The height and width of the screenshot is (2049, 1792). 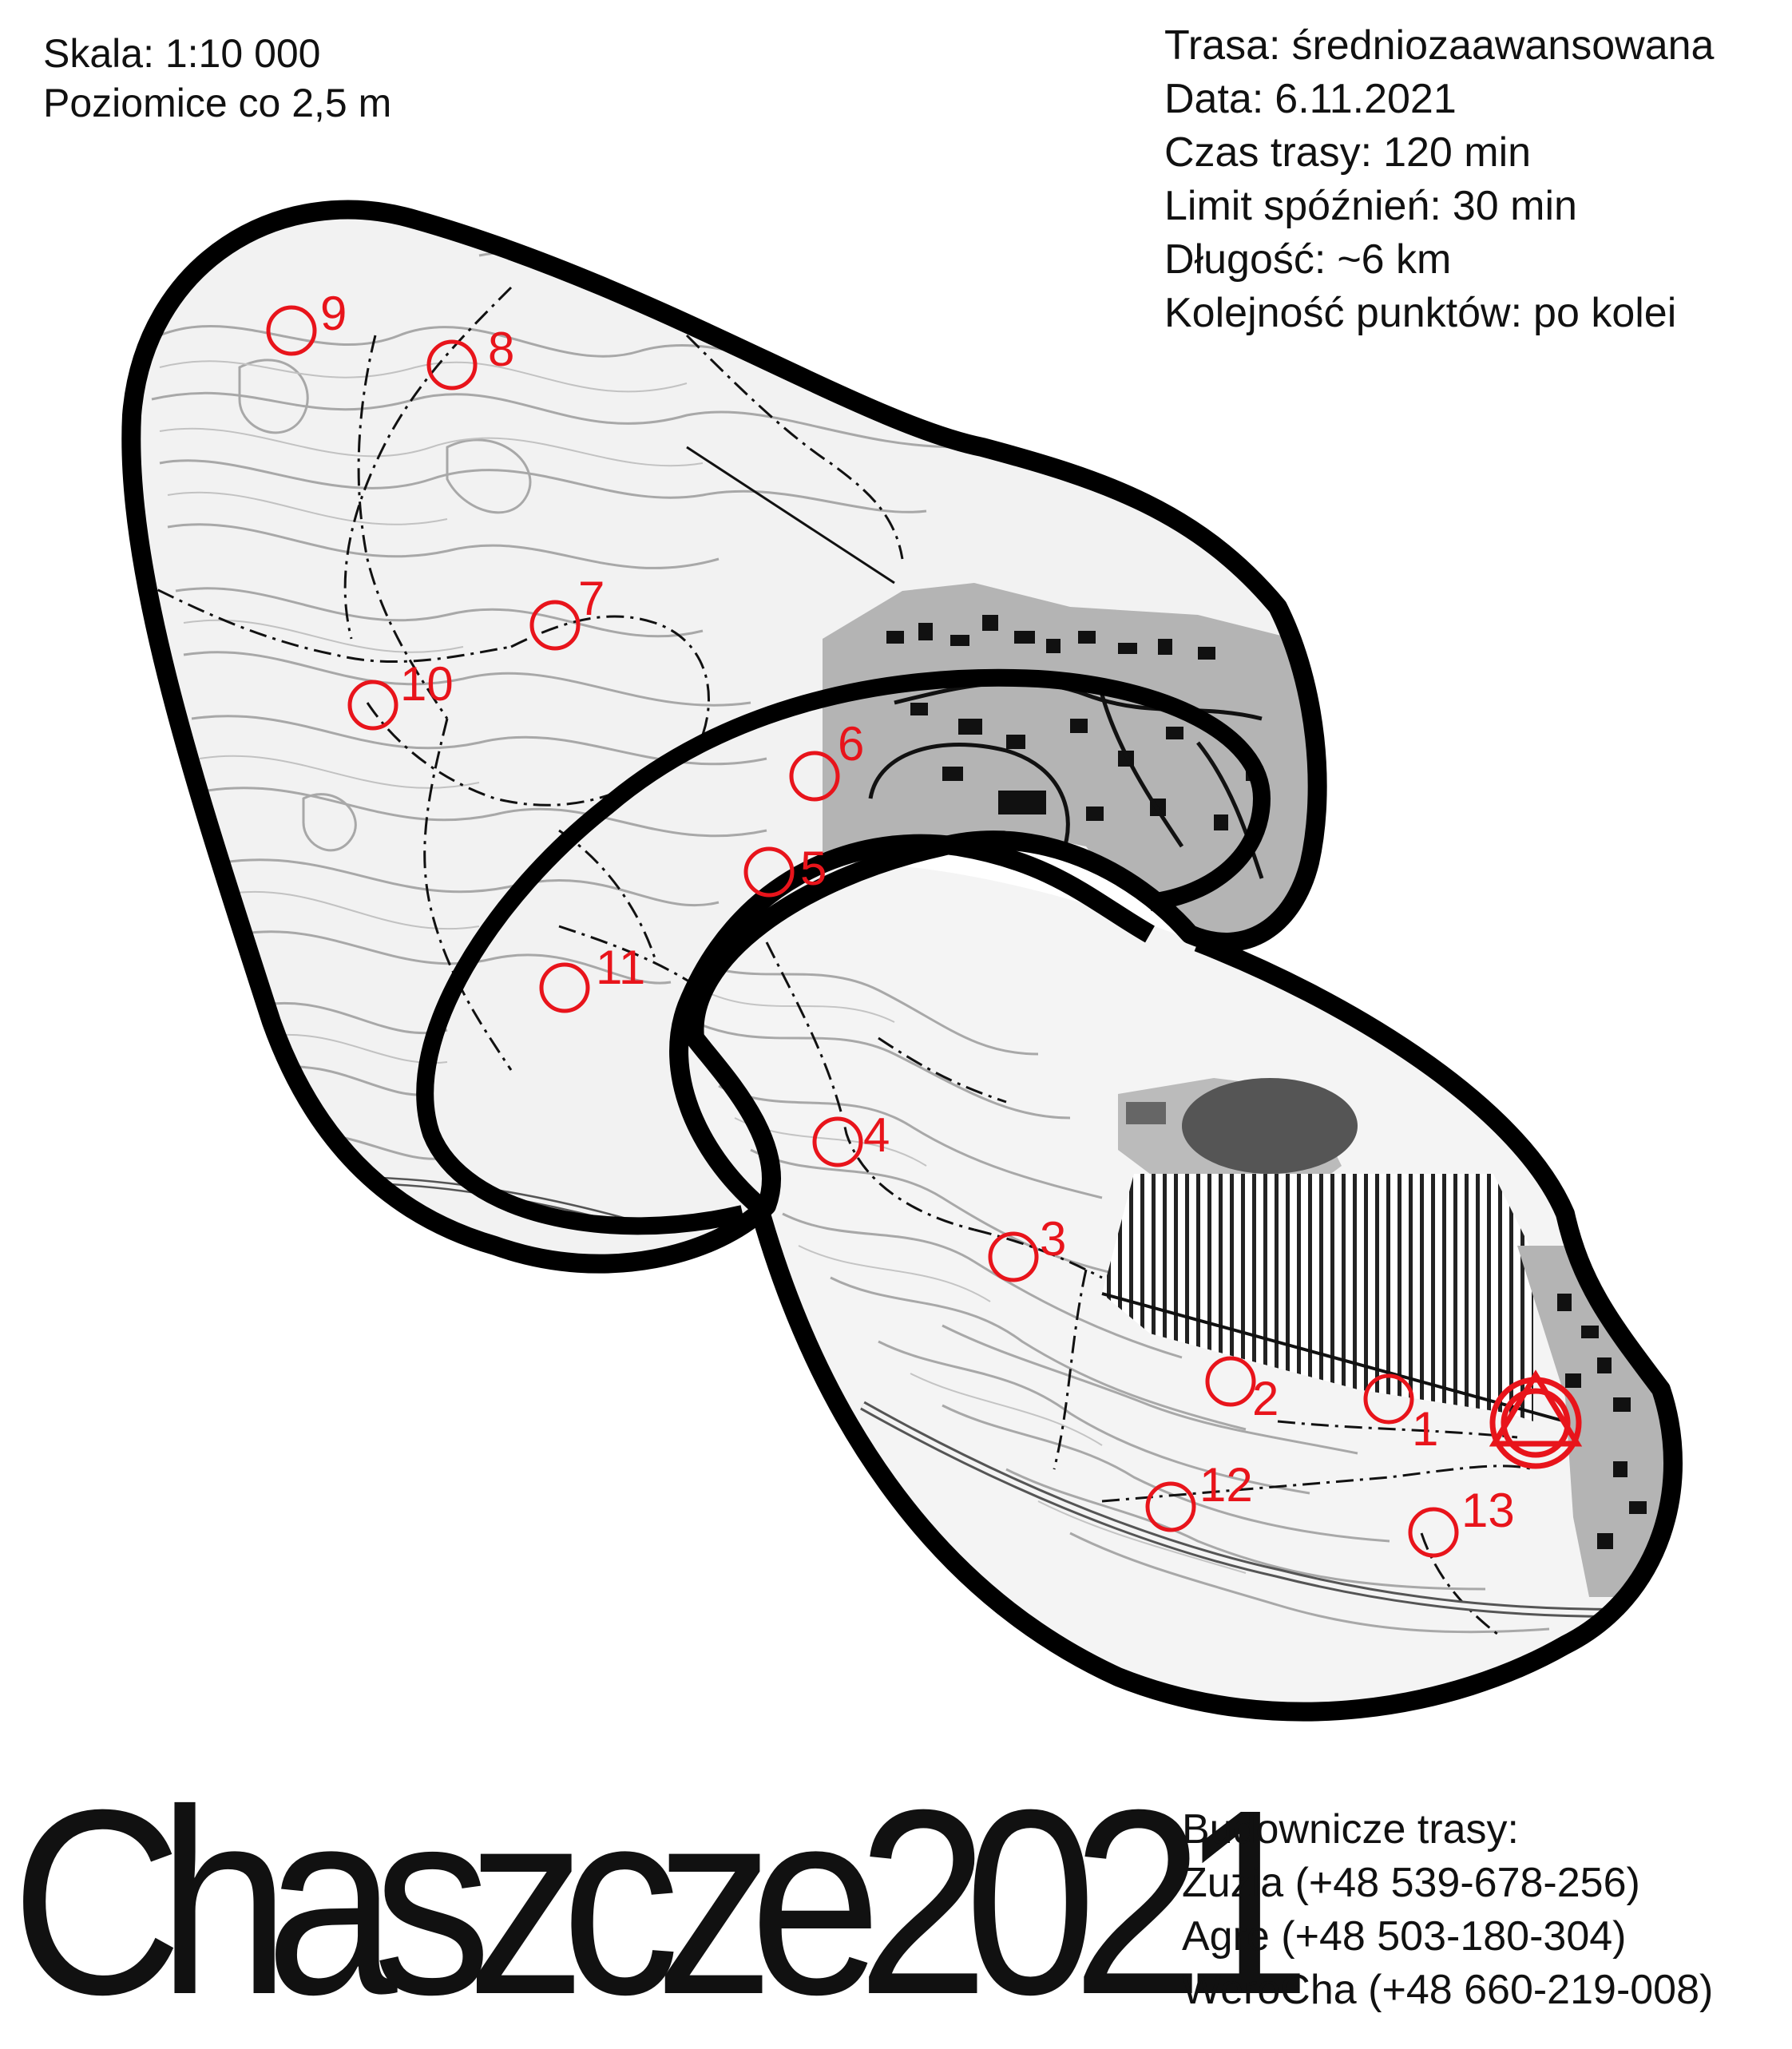 I want to click on course-info-row: Limit spóźnień: 30 min, so click(x=1439, y=207).